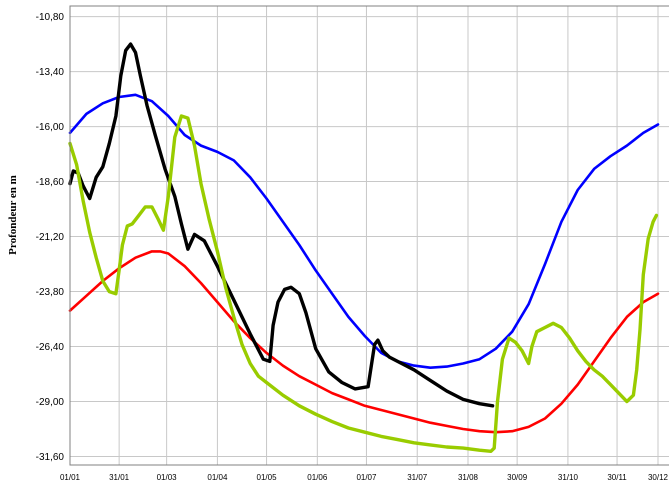 This screenshot has height=497, width=669. What do you see at coordinates (217, 477) in the screenshot?
I see `x-tick-label: 01/04` at bounding box center [217, 477].